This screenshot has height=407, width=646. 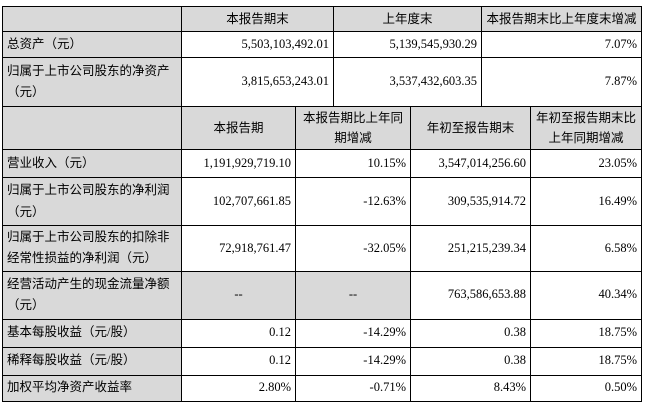 What do you see at coordinates (92, 82) in the screenshot?
I see `row-label: 归属于上市公司股东的净资产（元）` at bounding box center [92, 82].